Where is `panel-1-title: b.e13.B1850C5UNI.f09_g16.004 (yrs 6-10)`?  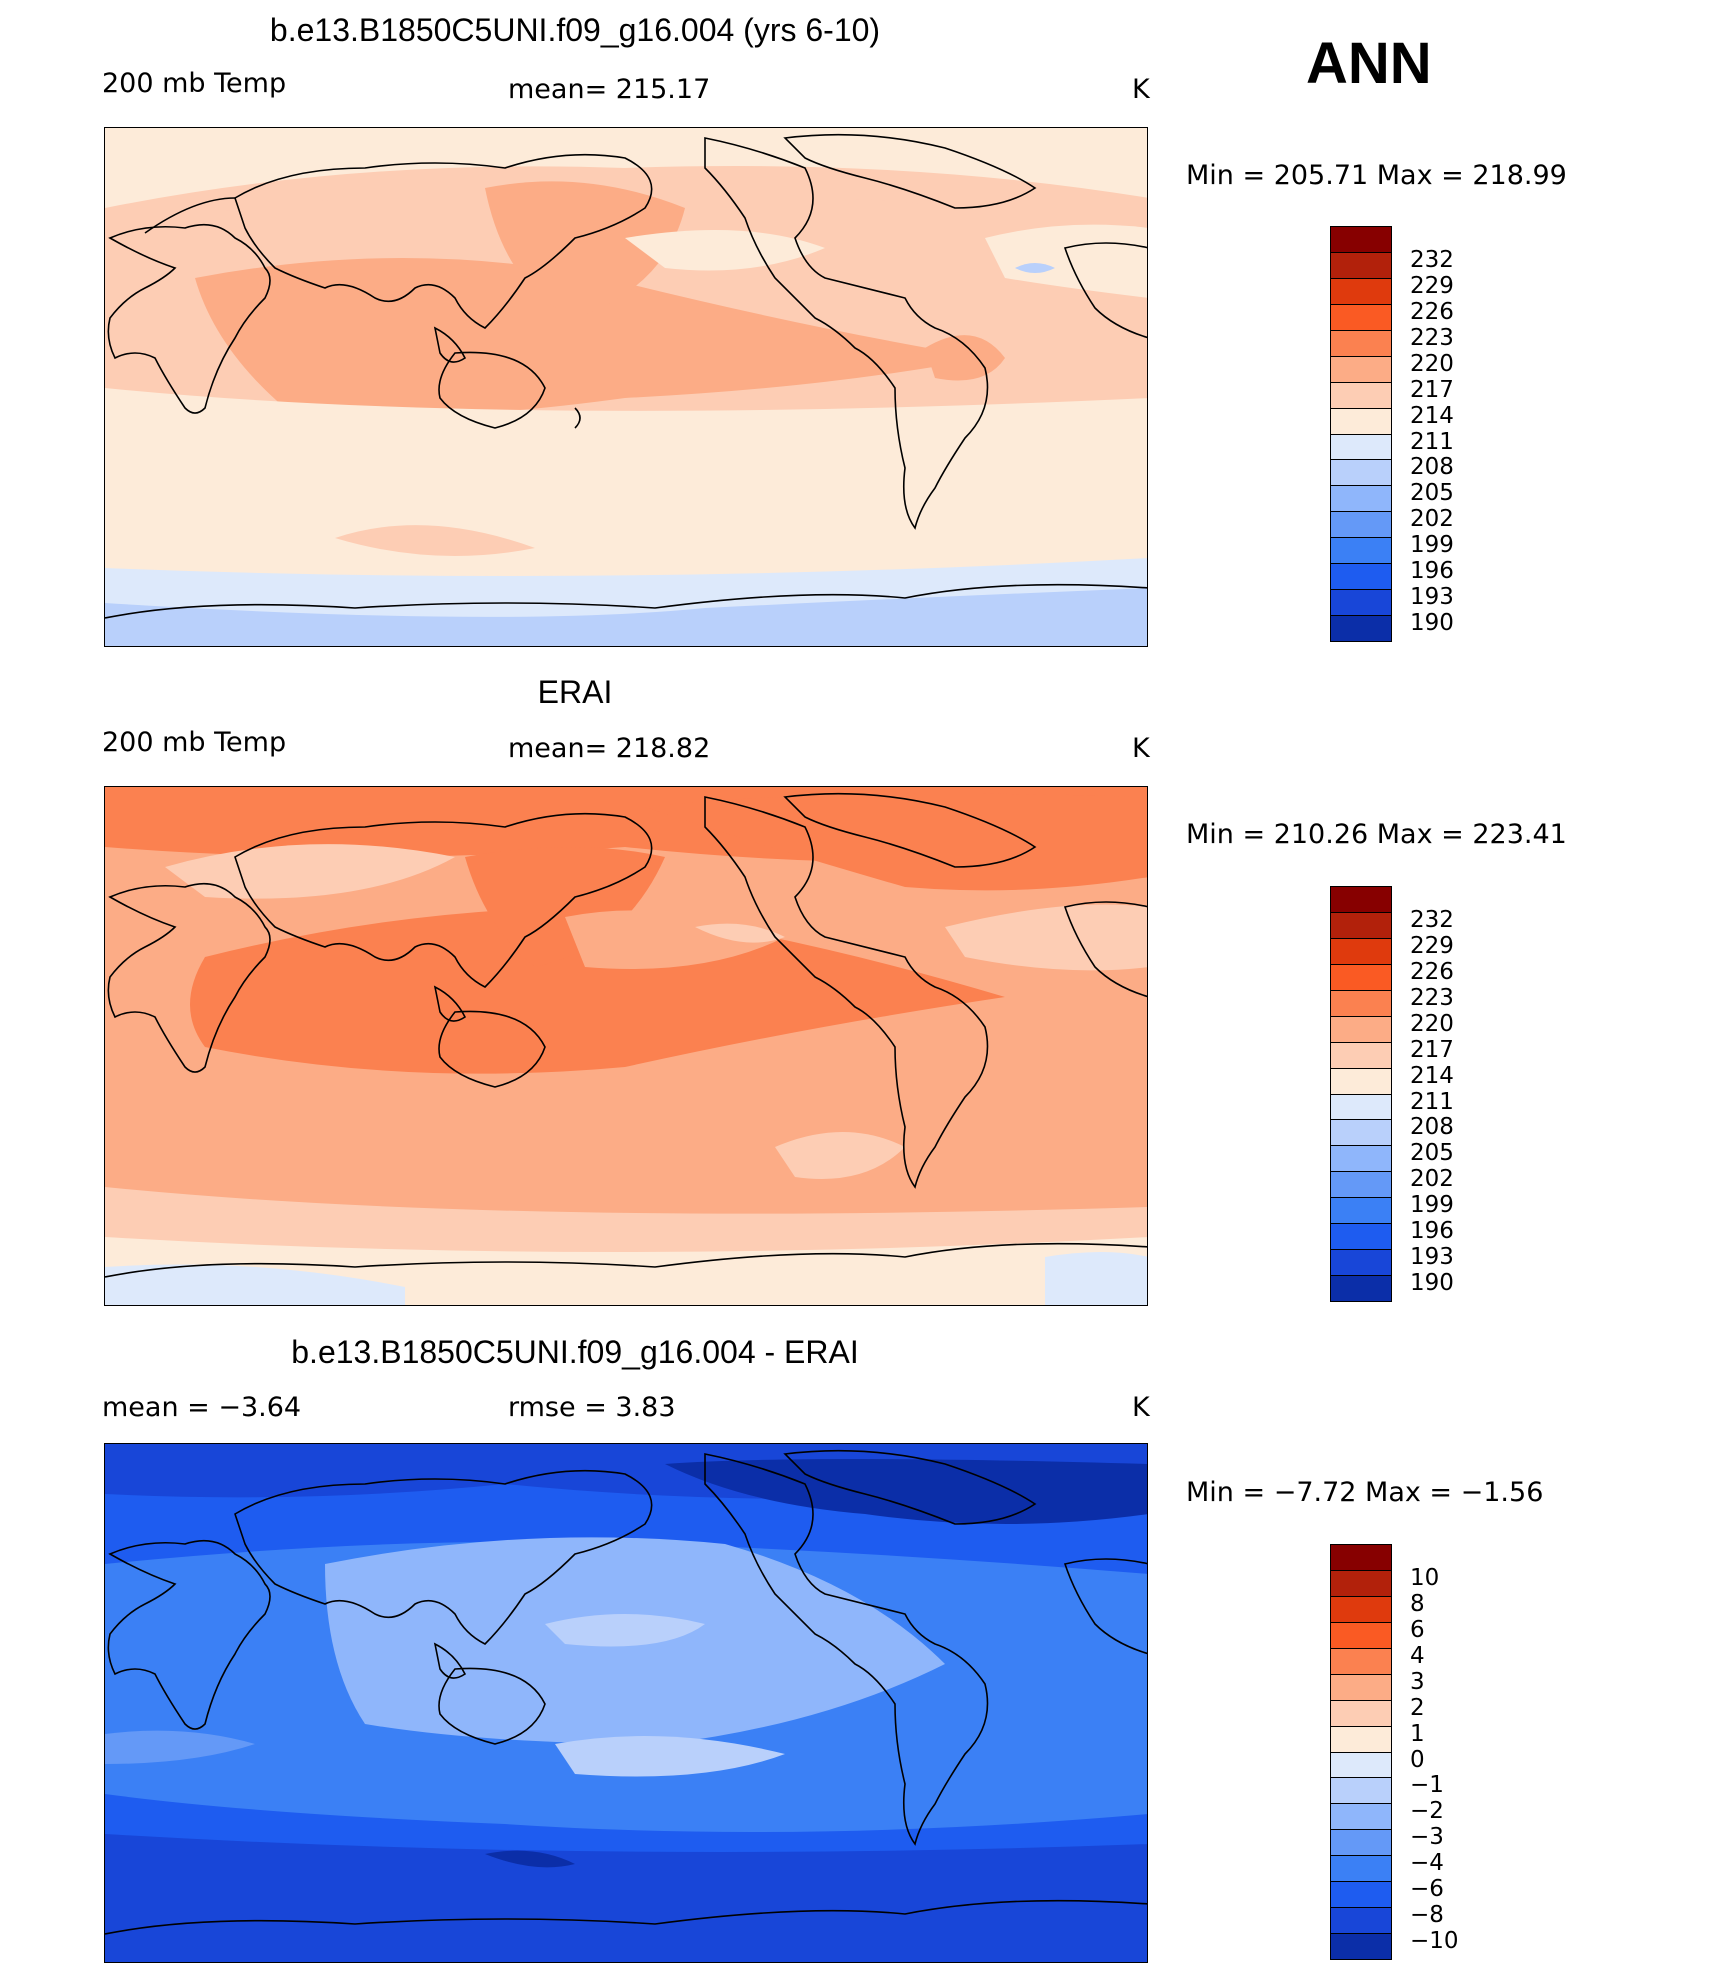 panel-1-title: b.e13.B1850C5UNI.f09_g16.004 (yrs 6-10) is located at coordinates (575, 30).